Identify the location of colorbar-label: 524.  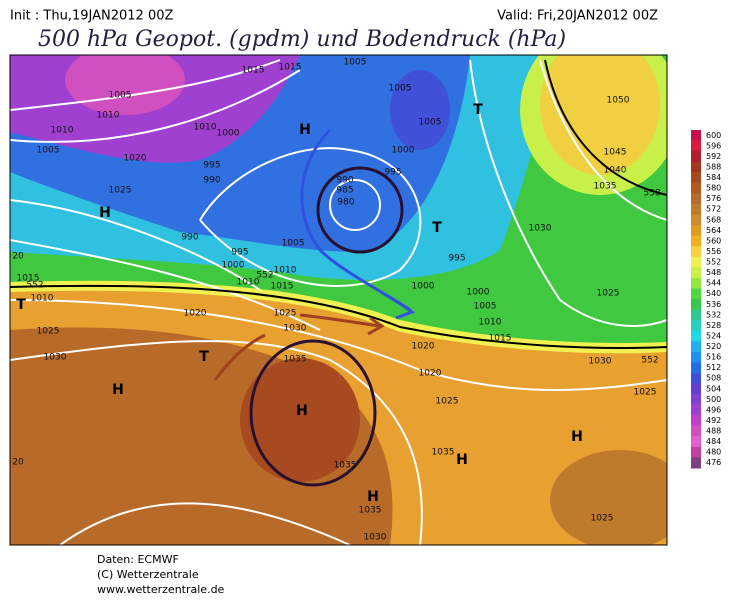
(713, 335).